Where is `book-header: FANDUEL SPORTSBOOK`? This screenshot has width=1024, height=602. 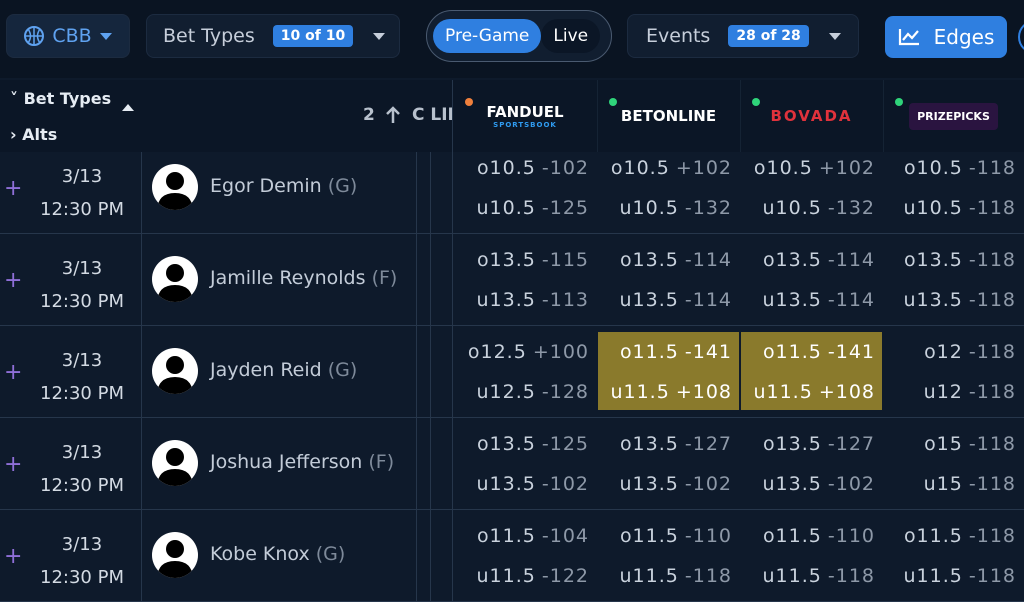
book-header: FANDUEL SPORTSBOOK is located at coordinates (525, 116).